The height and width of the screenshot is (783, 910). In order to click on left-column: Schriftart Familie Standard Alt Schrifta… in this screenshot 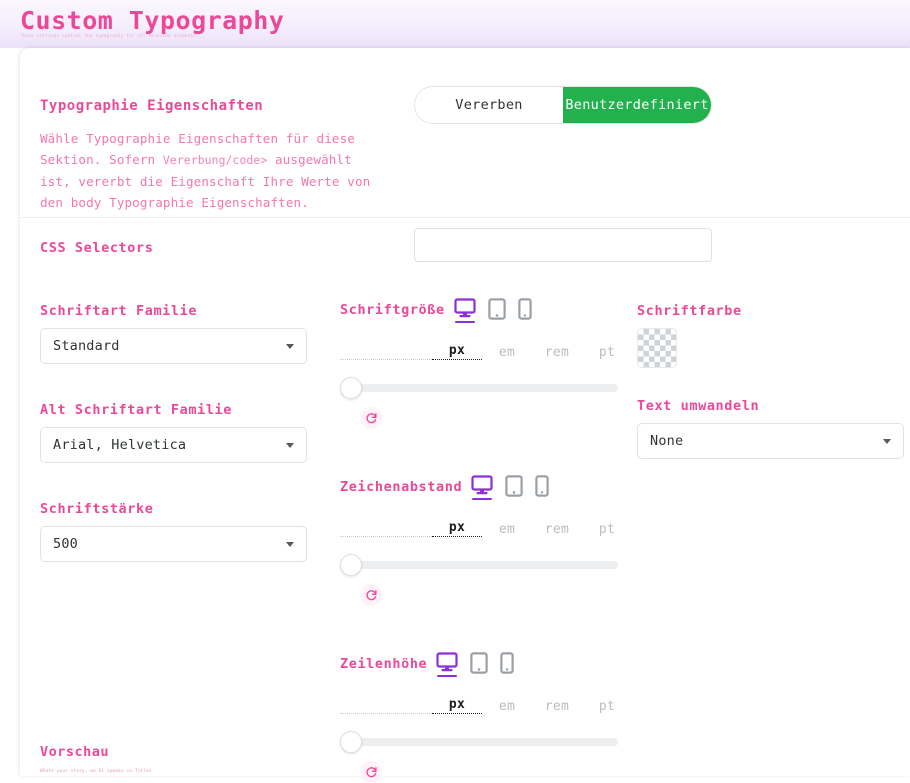, I will do `click(185, 432)`.